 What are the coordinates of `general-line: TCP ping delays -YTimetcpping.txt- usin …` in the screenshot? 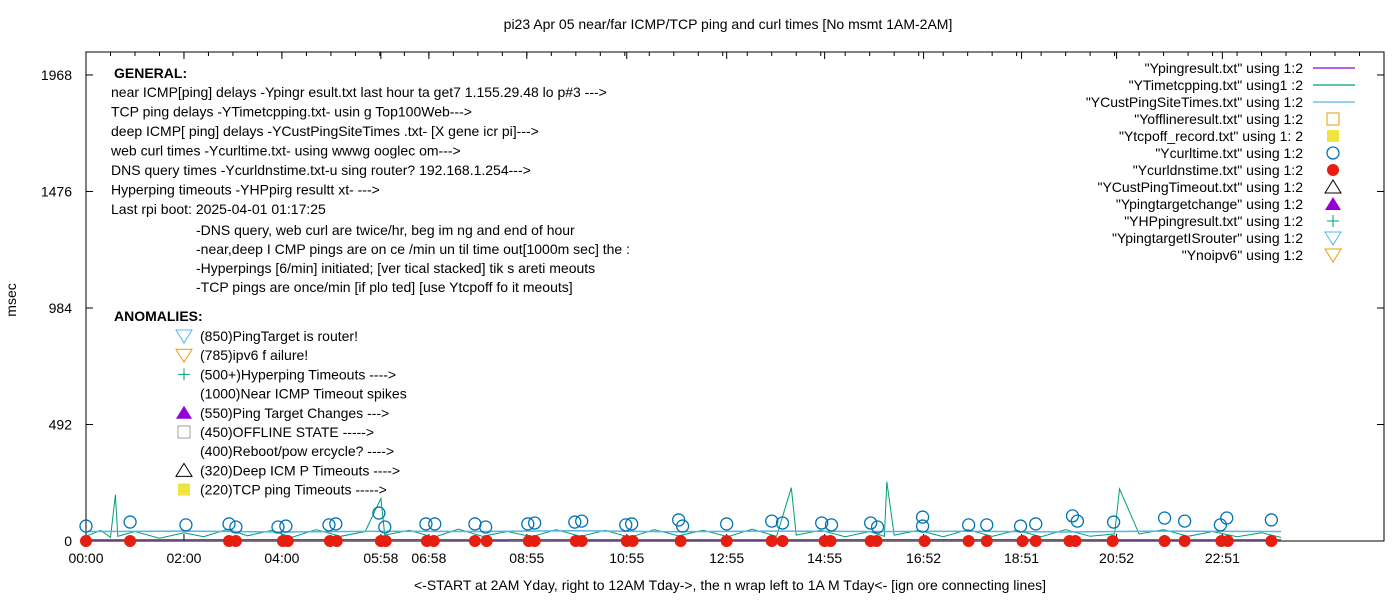 It's located at (291, 112).